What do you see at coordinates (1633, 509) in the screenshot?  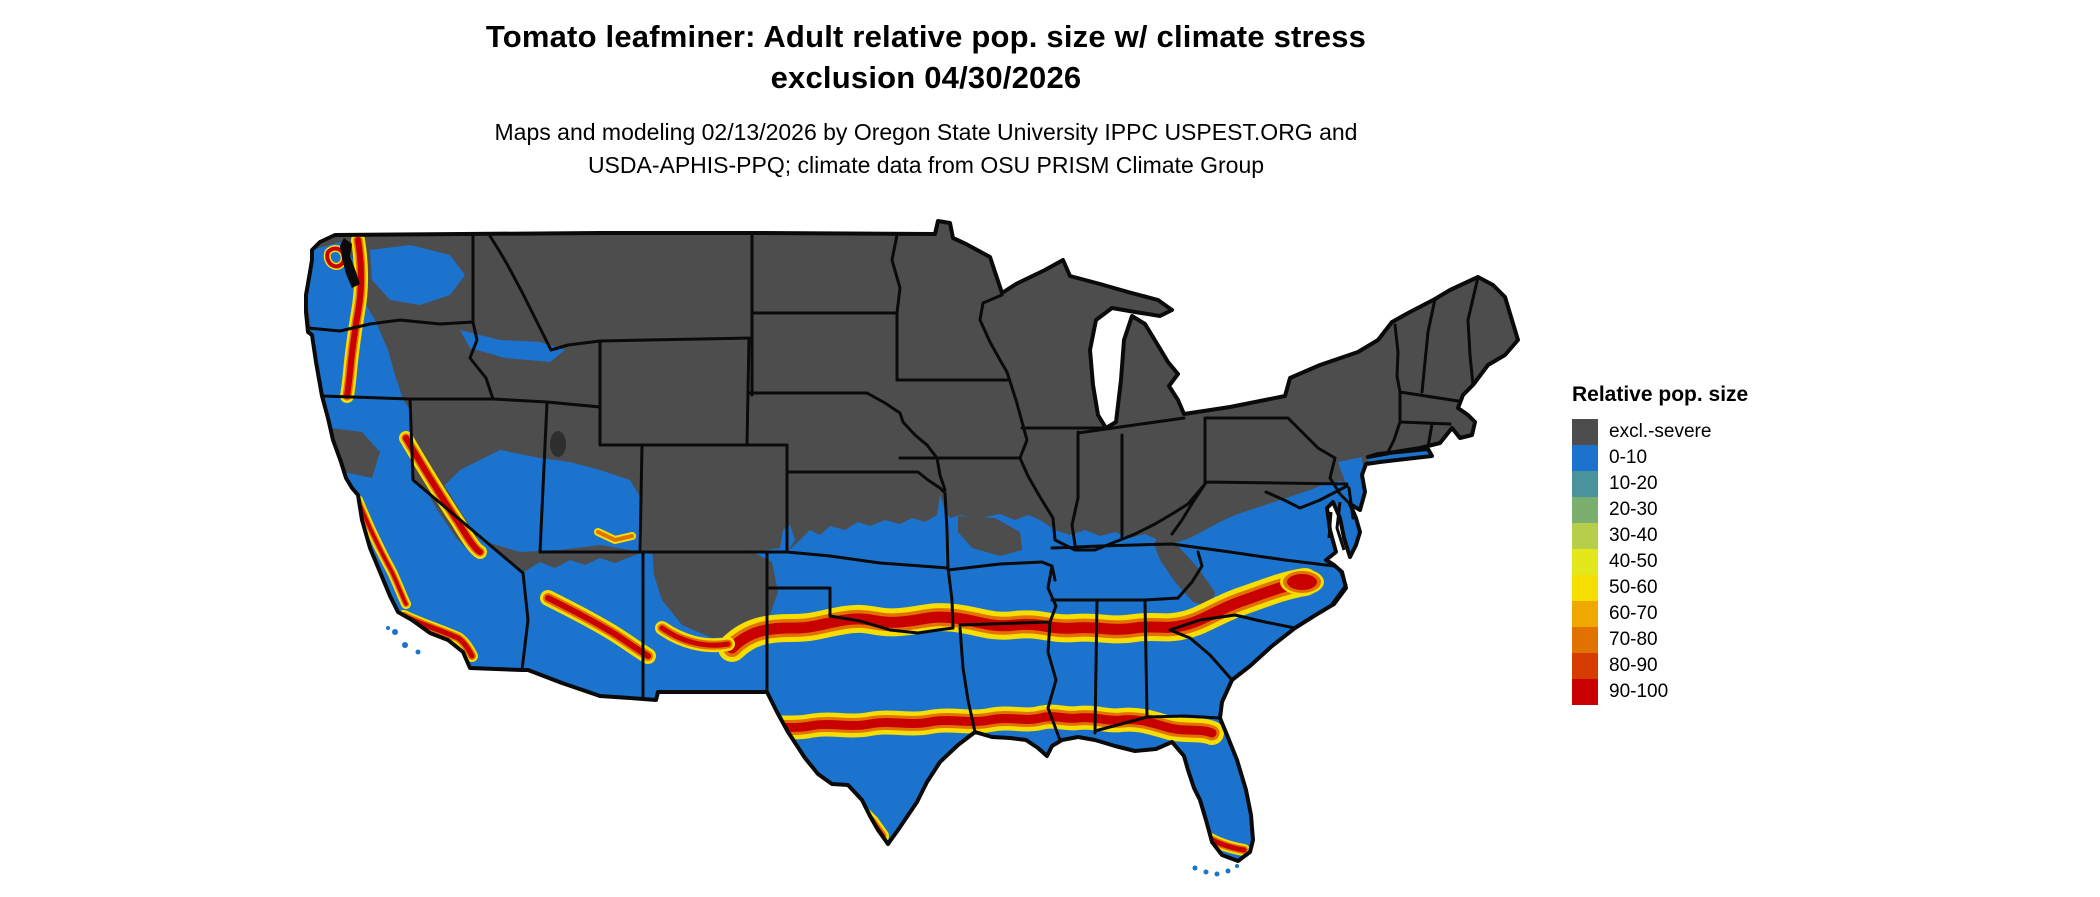 I see `legend-label: 20-30` at bounding box center [1633, 509].